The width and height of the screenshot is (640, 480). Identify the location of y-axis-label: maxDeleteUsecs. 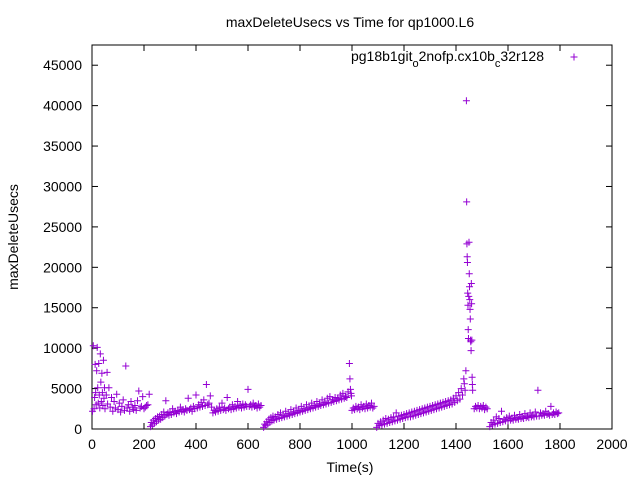
(13, 237).